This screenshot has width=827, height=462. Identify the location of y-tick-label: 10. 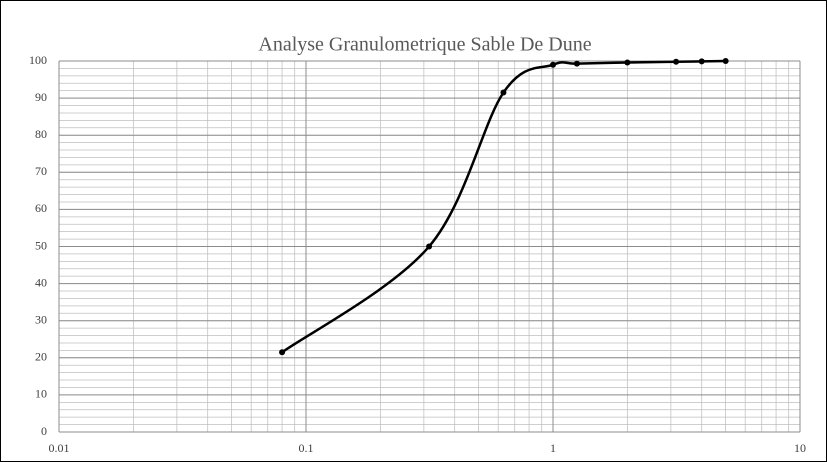
(41, 394).